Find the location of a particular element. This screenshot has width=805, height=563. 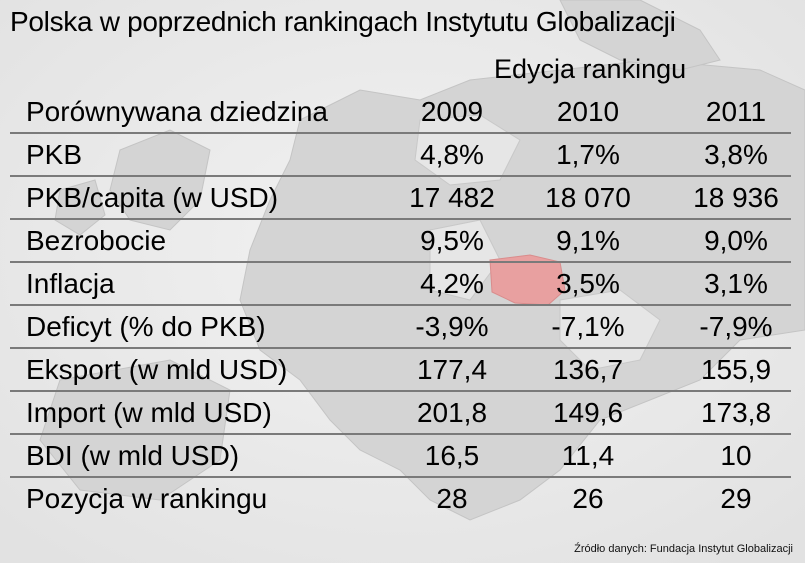

value-2010: 136,7 is located at coordinates (588, 369).